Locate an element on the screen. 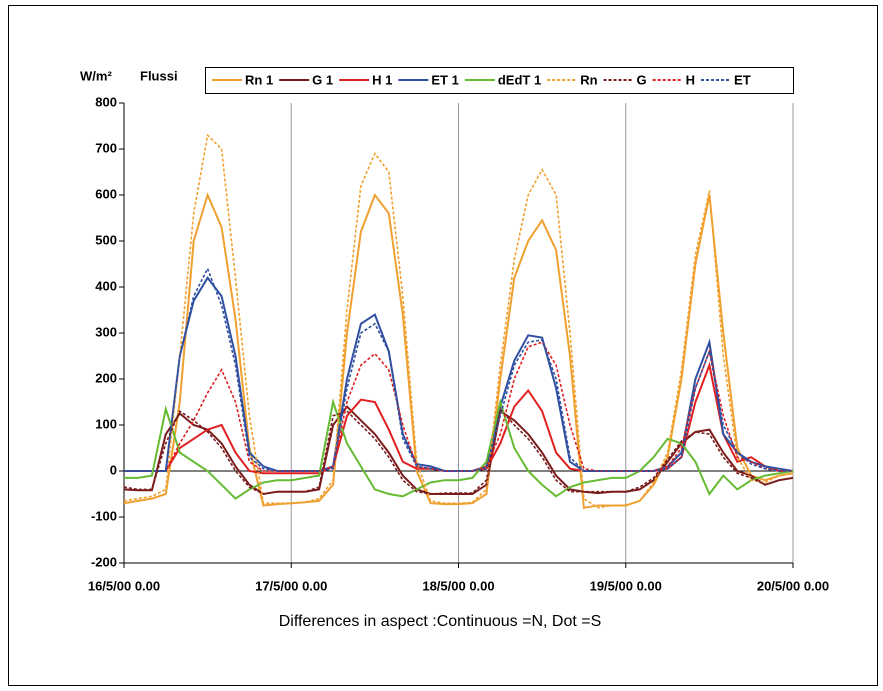  y-tick-label: 100 is located at coordinates (106, 423).